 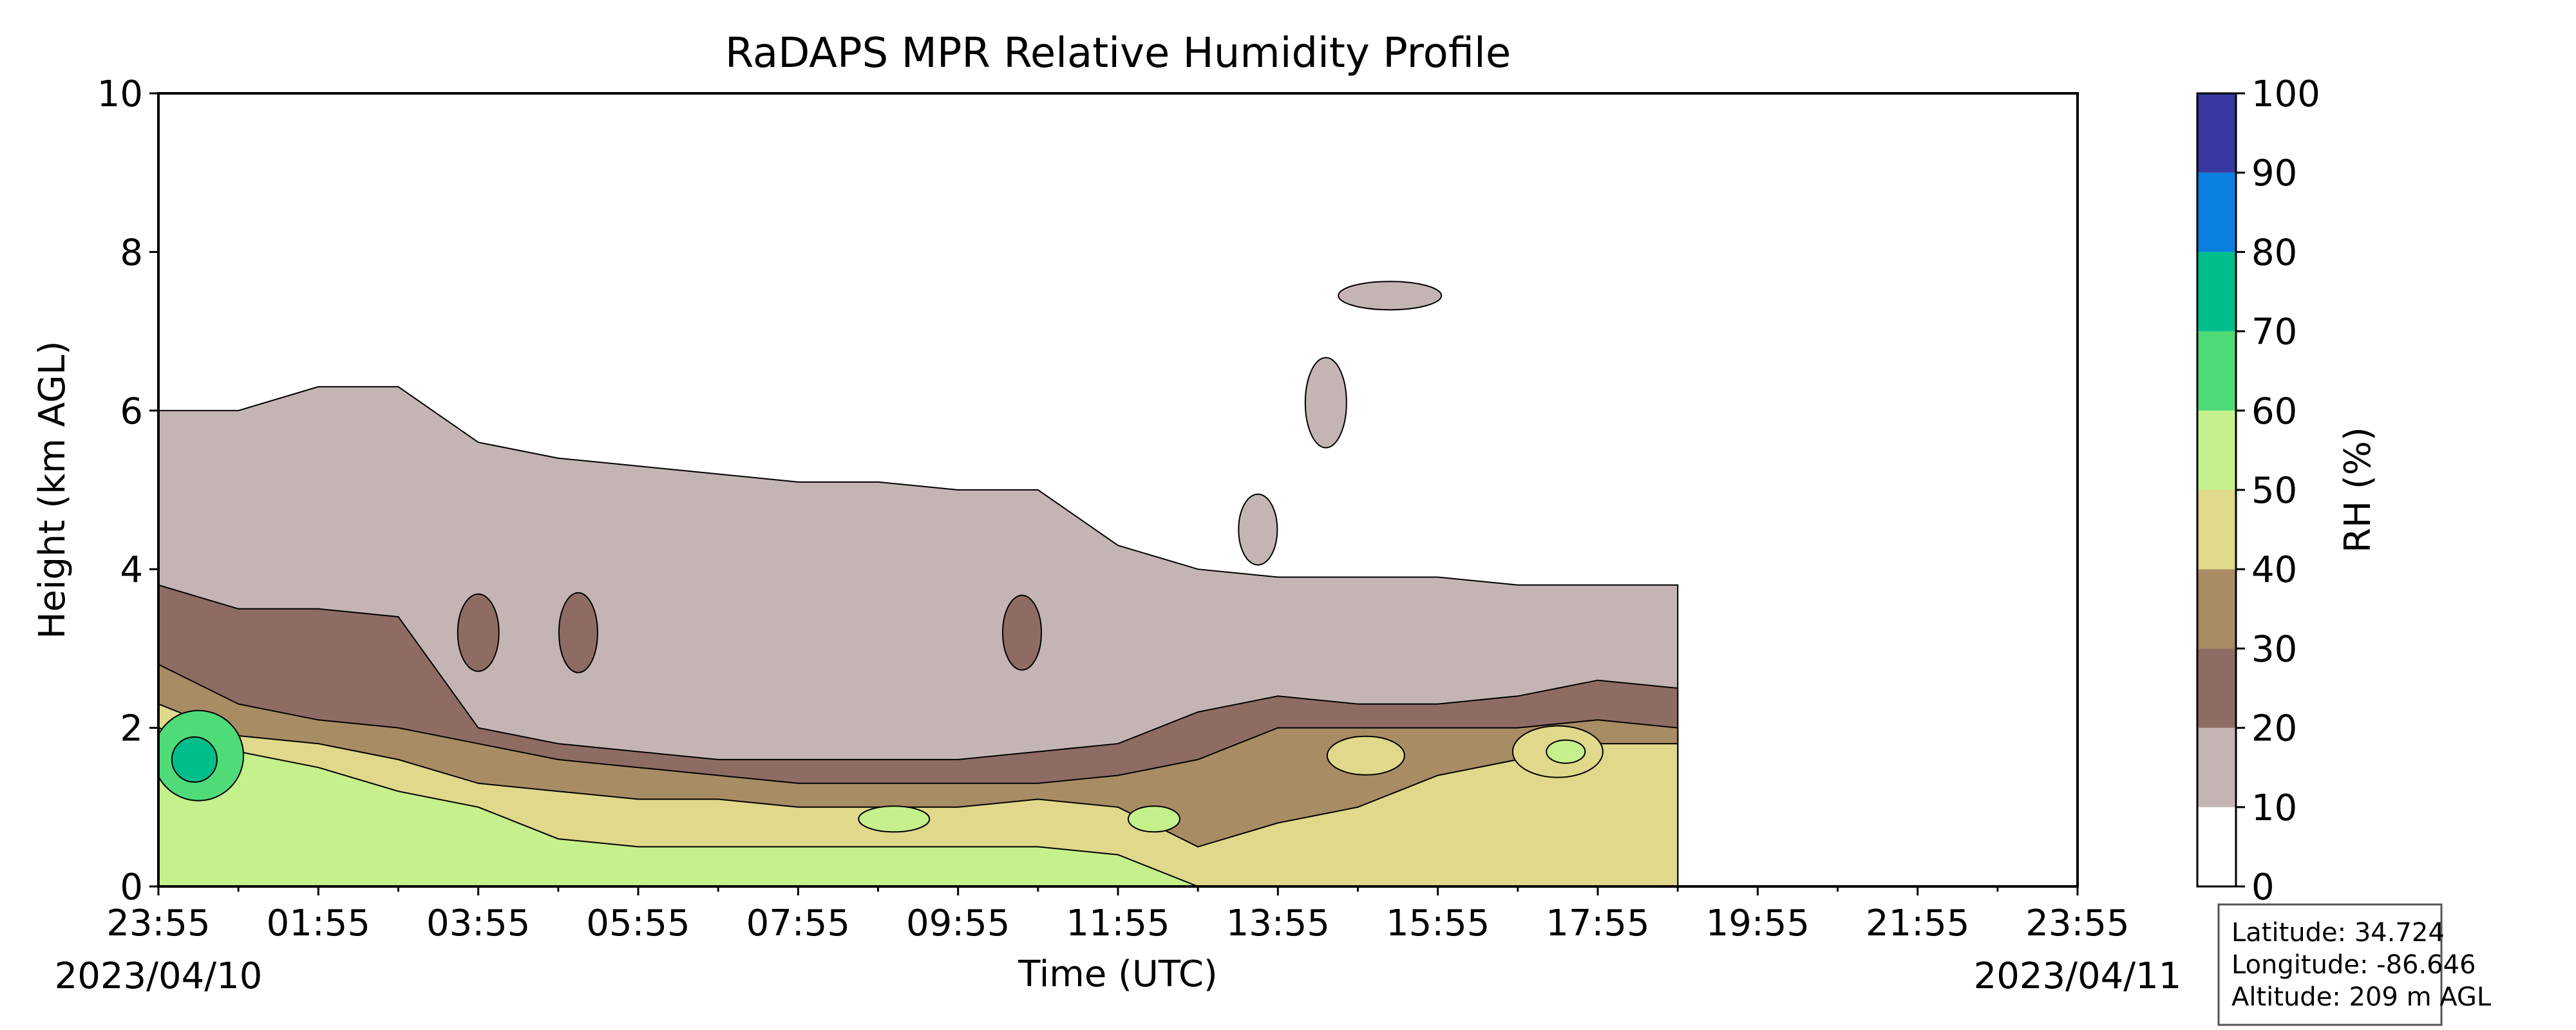 I want to click on x-tick-label: 05:55, so click(x=638, y=923).